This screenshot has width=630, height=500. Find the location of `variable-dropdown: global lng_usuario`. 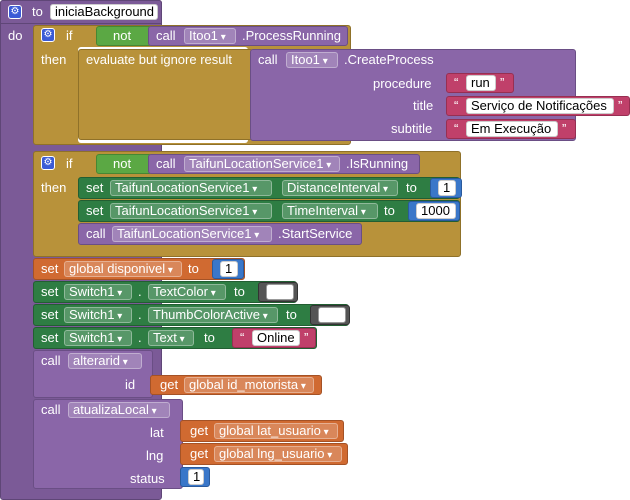

variable-dropdown: global lng_usuario is located at coordinates (278, 454).